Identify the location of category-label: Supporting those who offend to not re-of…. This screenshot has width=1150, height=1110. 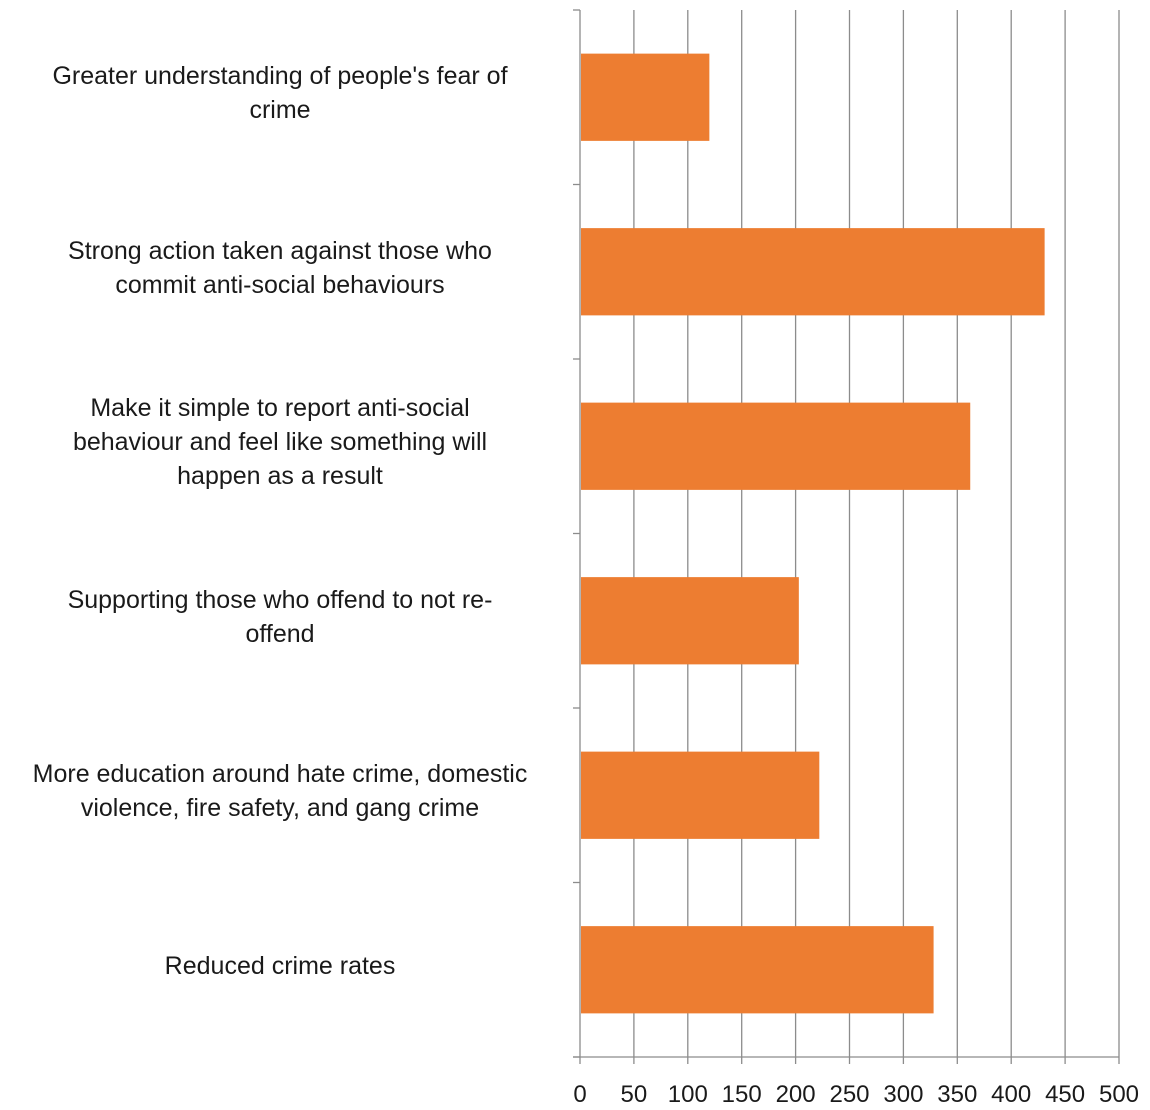
(280, 617).